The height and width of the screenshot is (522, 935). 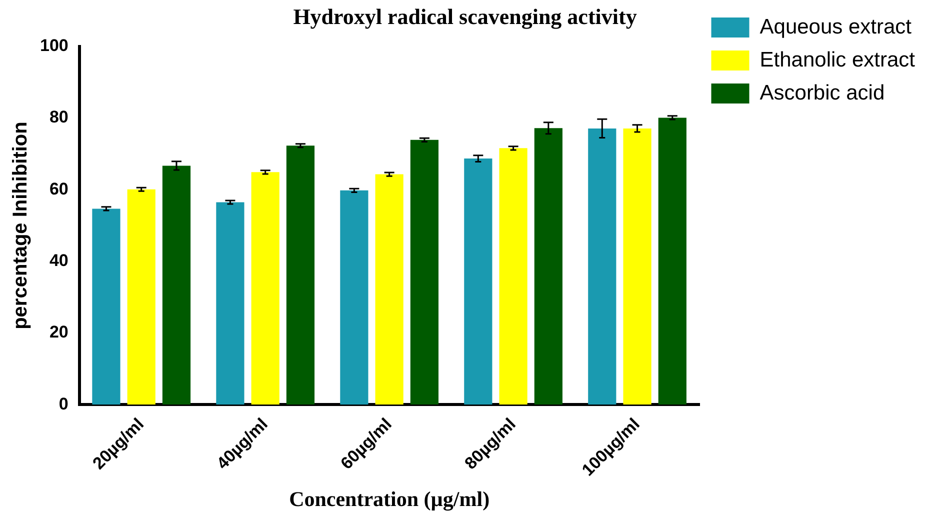 I want to click on y-tick-label: 60, so click(x=58, y=188).